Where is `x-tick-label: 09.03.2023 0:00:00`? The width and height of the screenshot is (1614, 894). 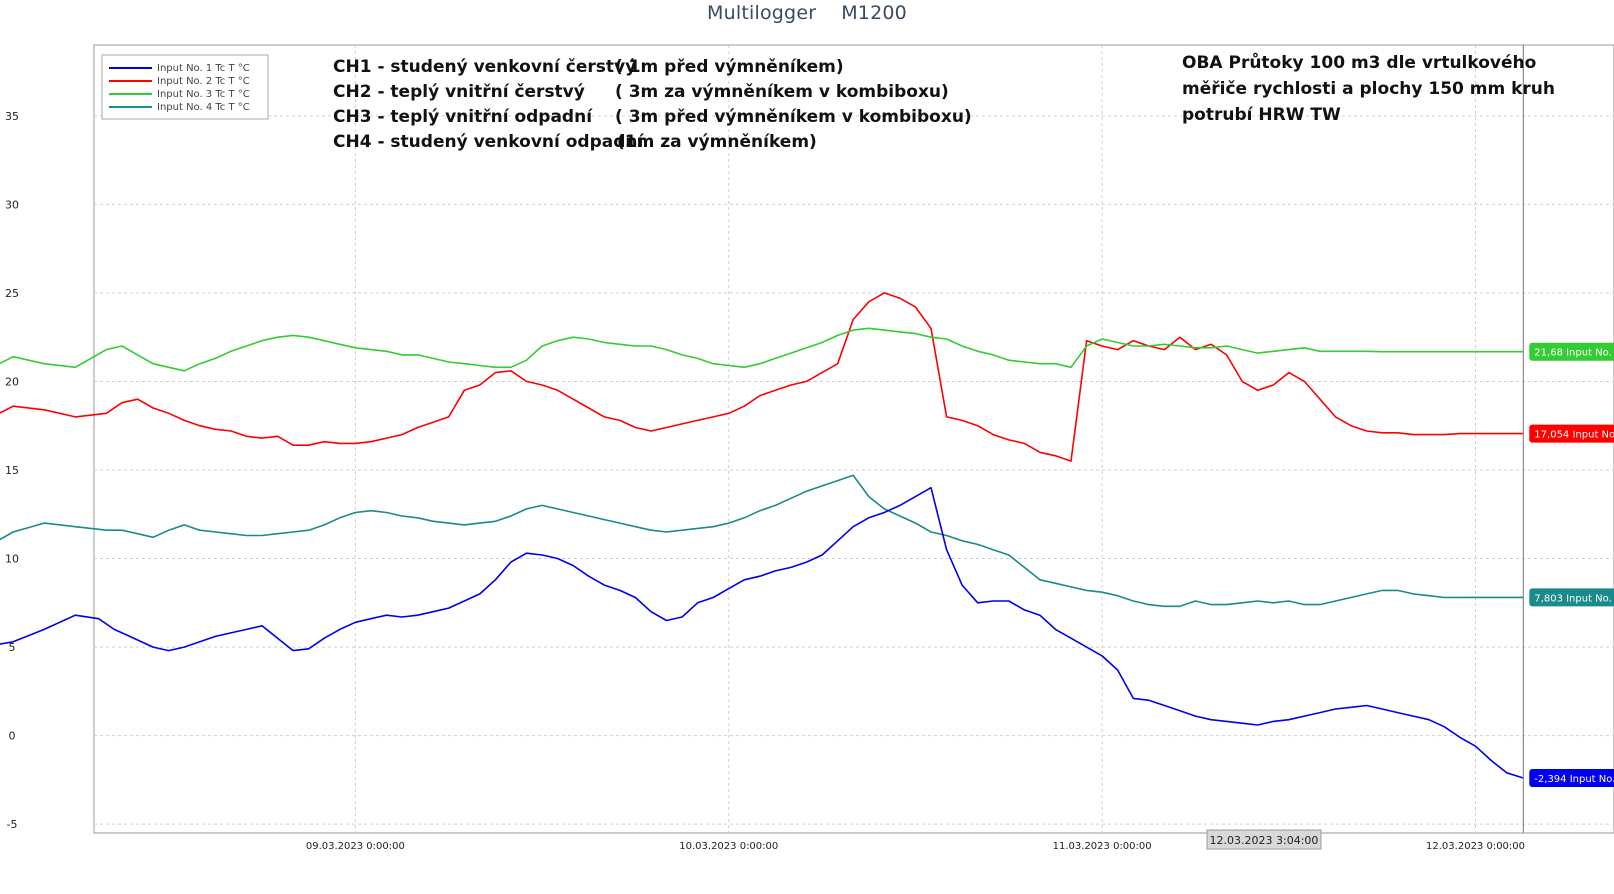 x-tick-label: 09.03.2023 0:00:00 is located at coordinates (355, 846).